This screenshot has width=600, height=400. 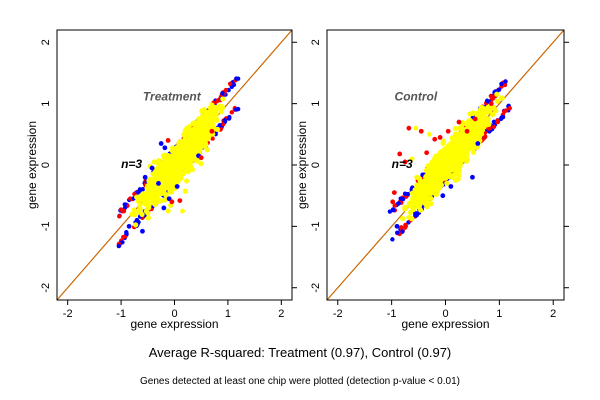 I want to click on x-tick-label: 1, so click(x=228, y=314).